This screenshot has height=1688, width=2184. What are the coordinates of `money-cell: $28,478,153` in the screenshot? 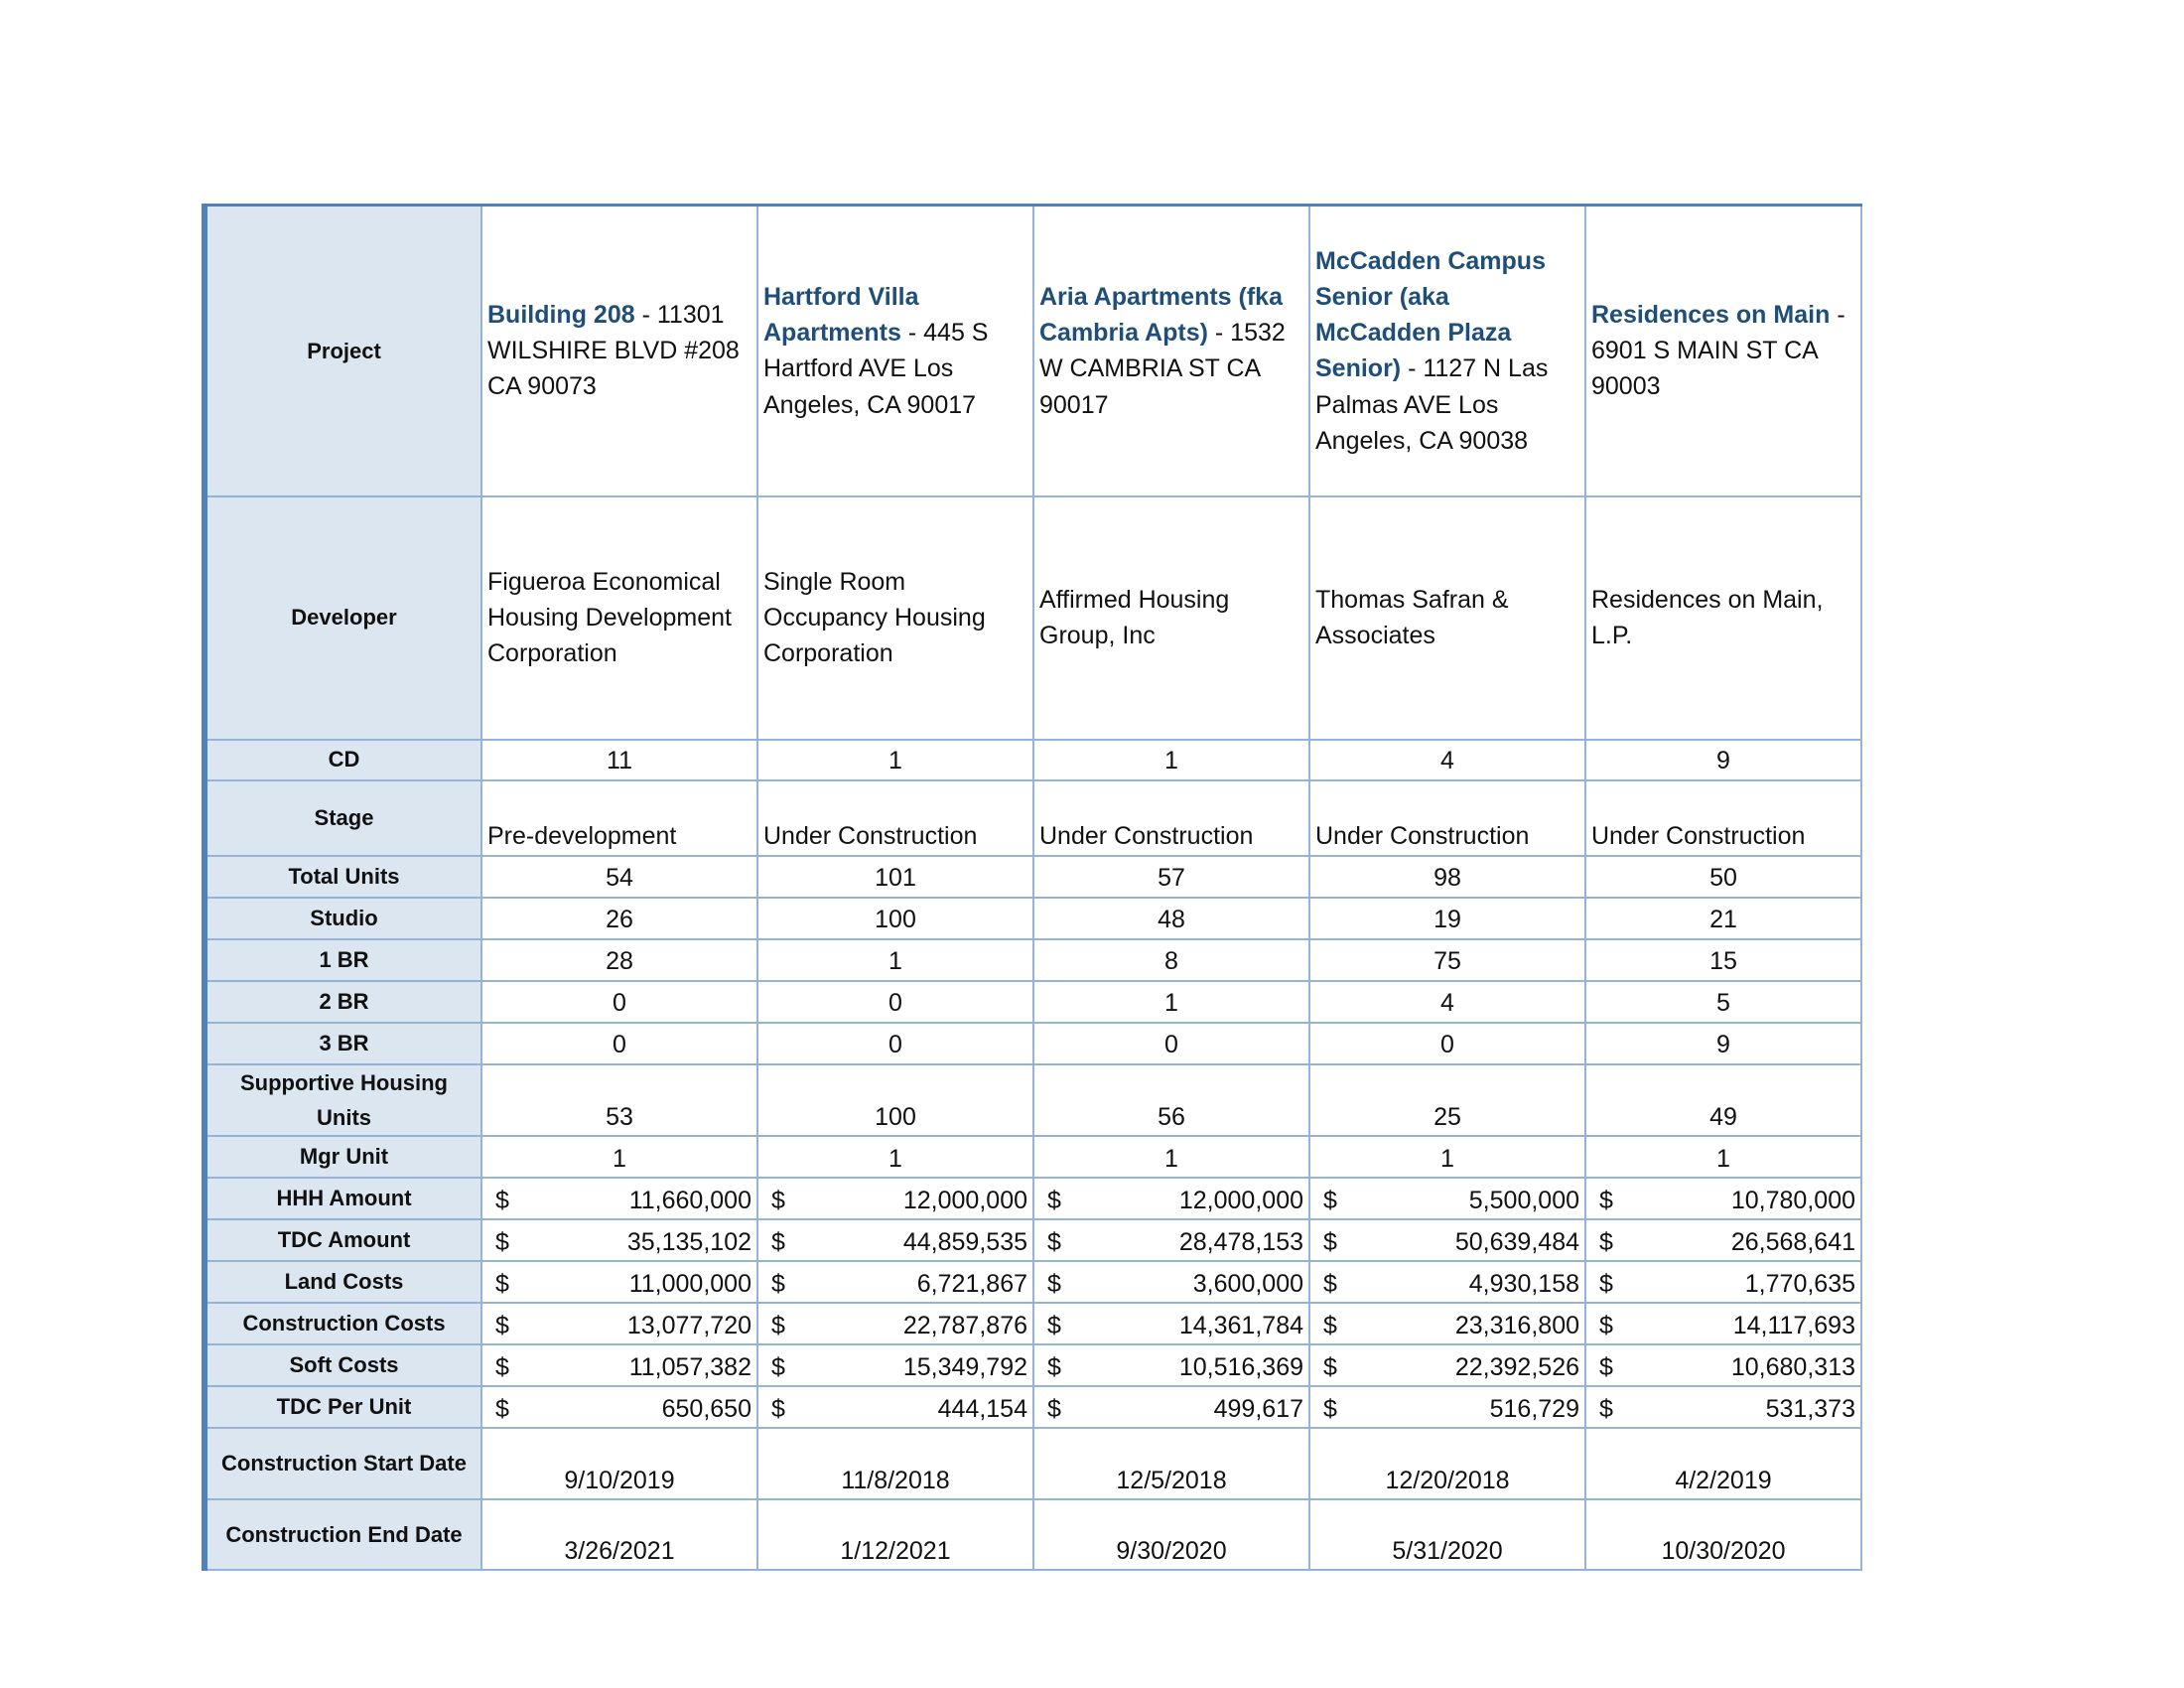 It's located at (1171, 1239).